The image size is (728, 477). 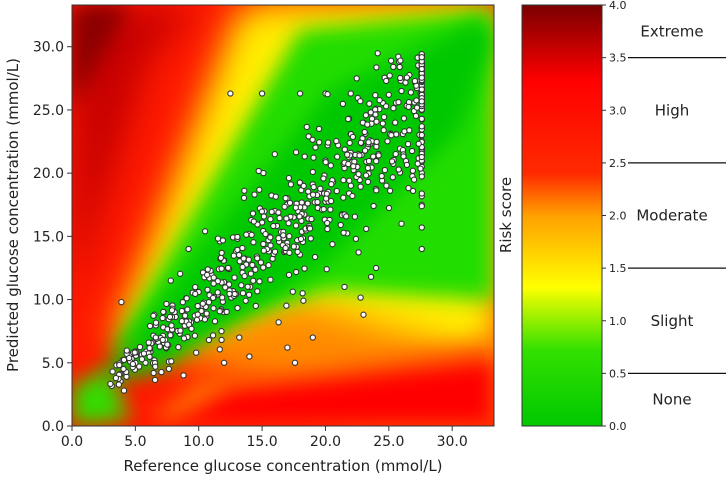 I want to click on risk-category-label: Moderate, so click(x=671, y=216).